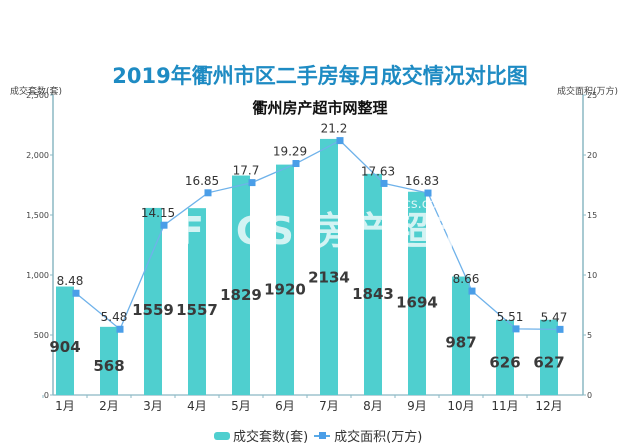 The height and width of the screenshot is (448, 640). Describe the element at coordinates (37, 155) in the screenshot. I see `left-tick-label: 2,000` at that location.